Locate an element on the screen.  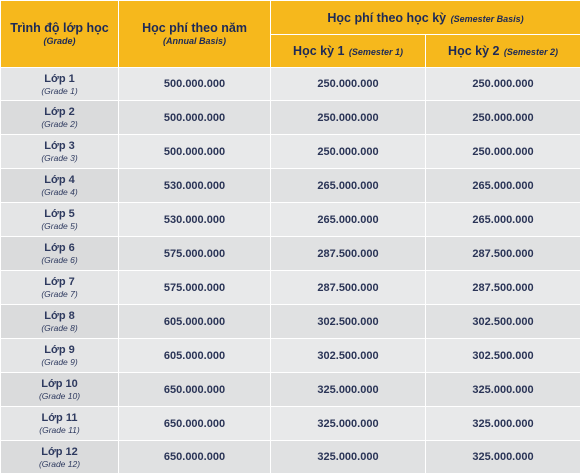
grade-column-header: Trình độ lớp học (Grade) is located at coordinates (60, 34).